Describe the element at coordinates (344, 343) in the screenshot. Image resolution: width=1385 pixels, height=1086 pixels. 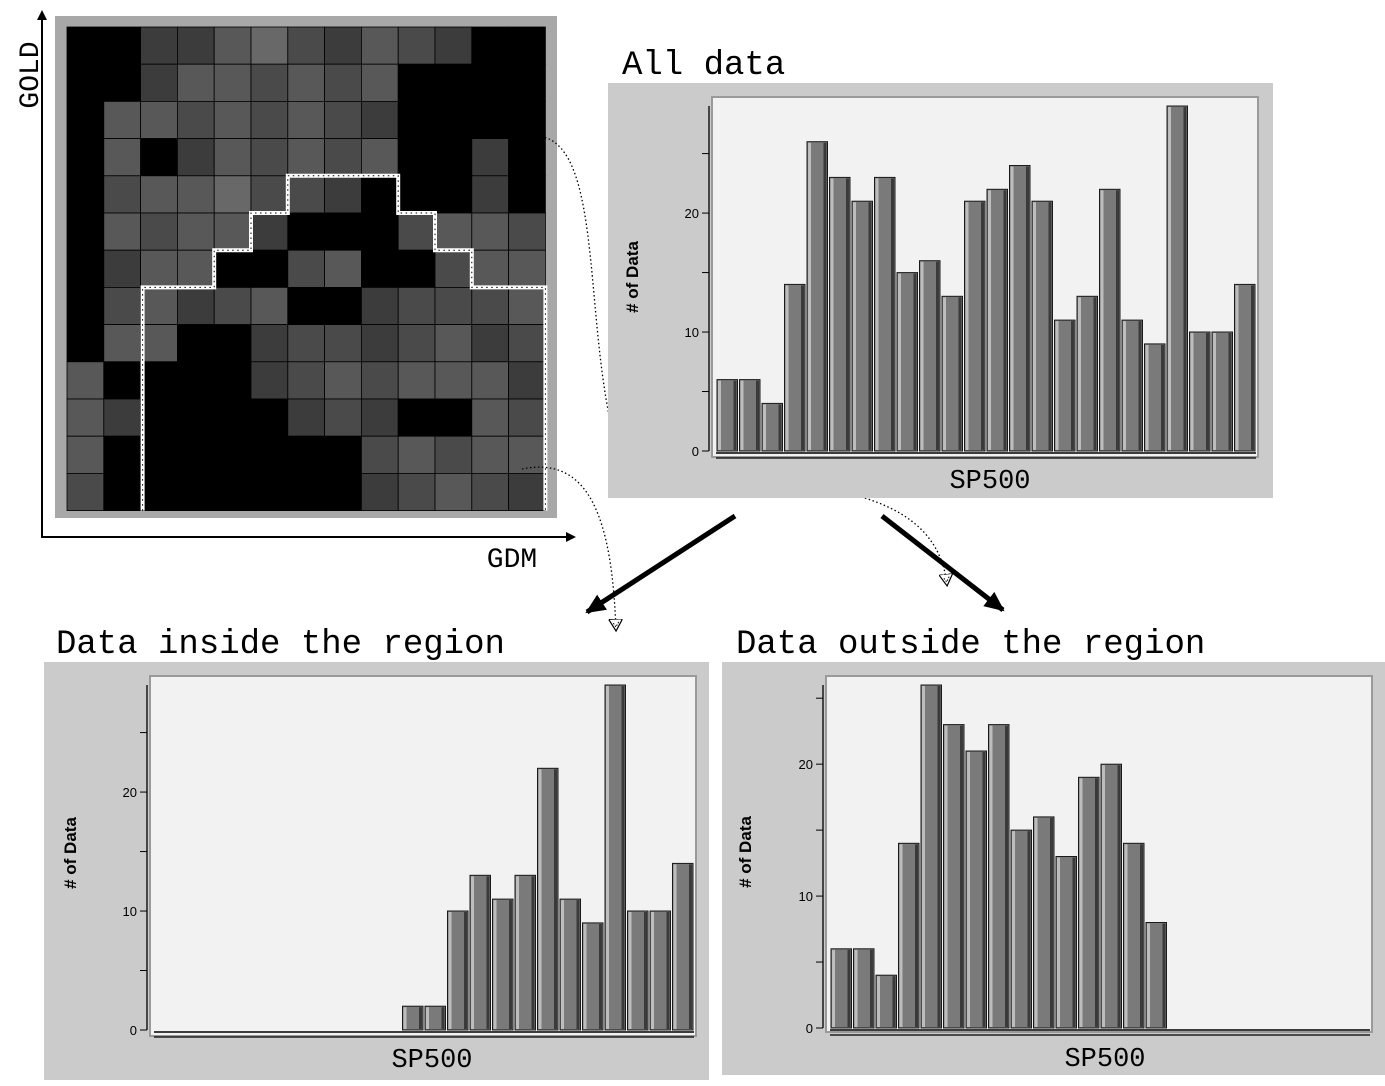
I see `region-outline-dots` at that location.